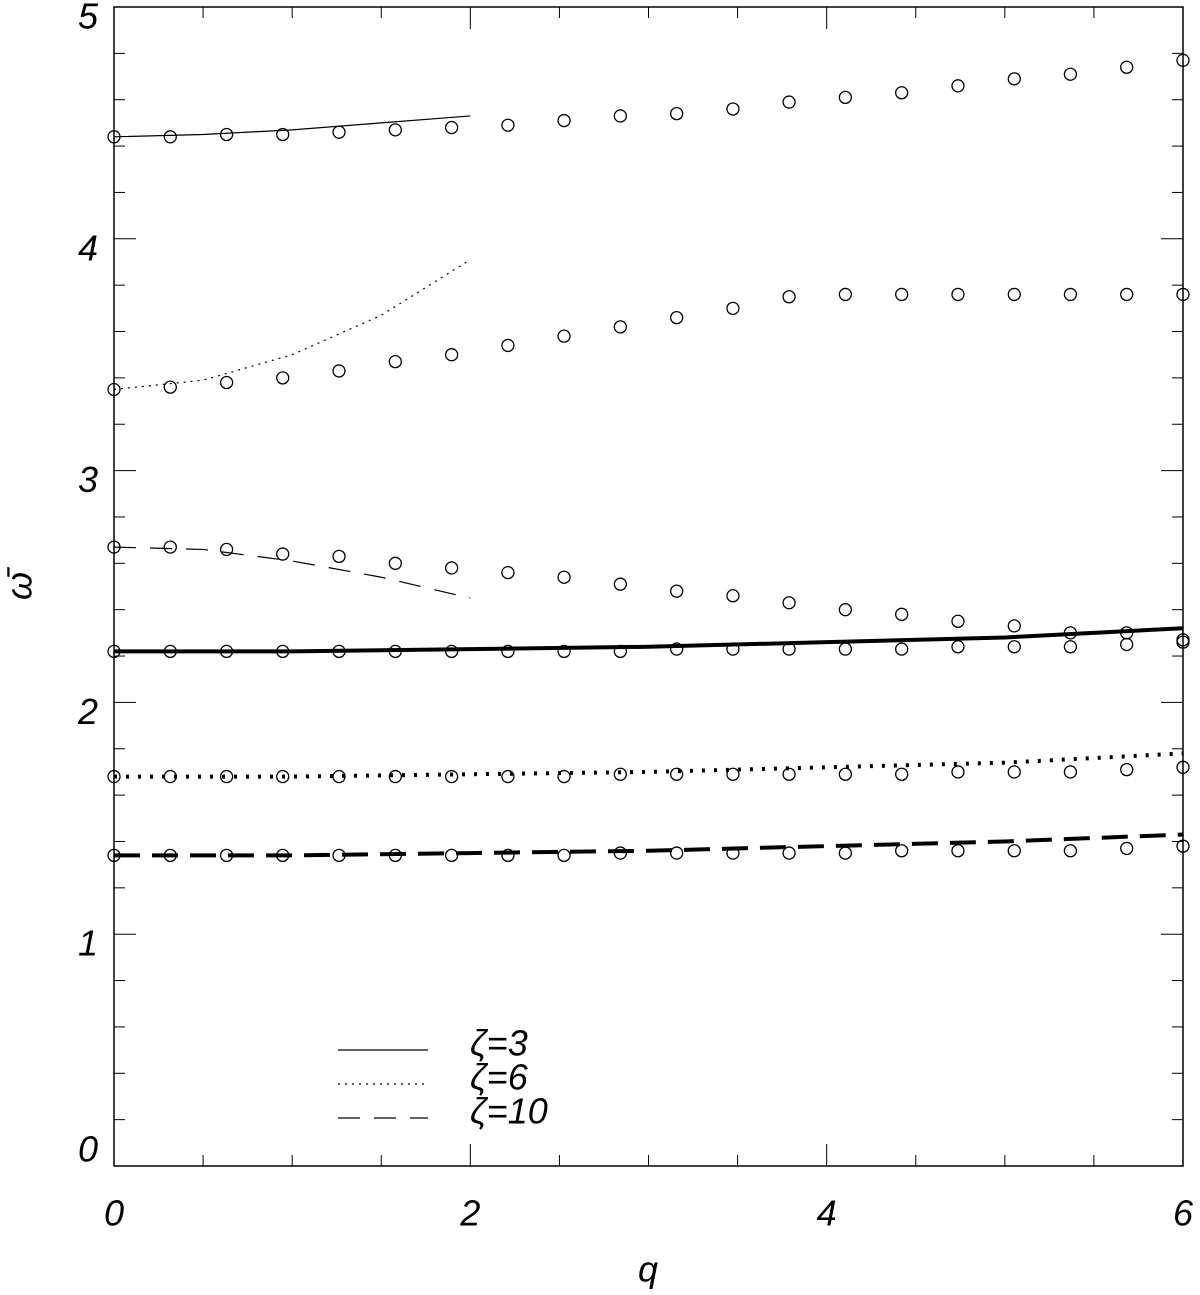 This screenshot has width=1200, height=1295. I want to click on x-tick-label: 6, so click(1183, 1213).